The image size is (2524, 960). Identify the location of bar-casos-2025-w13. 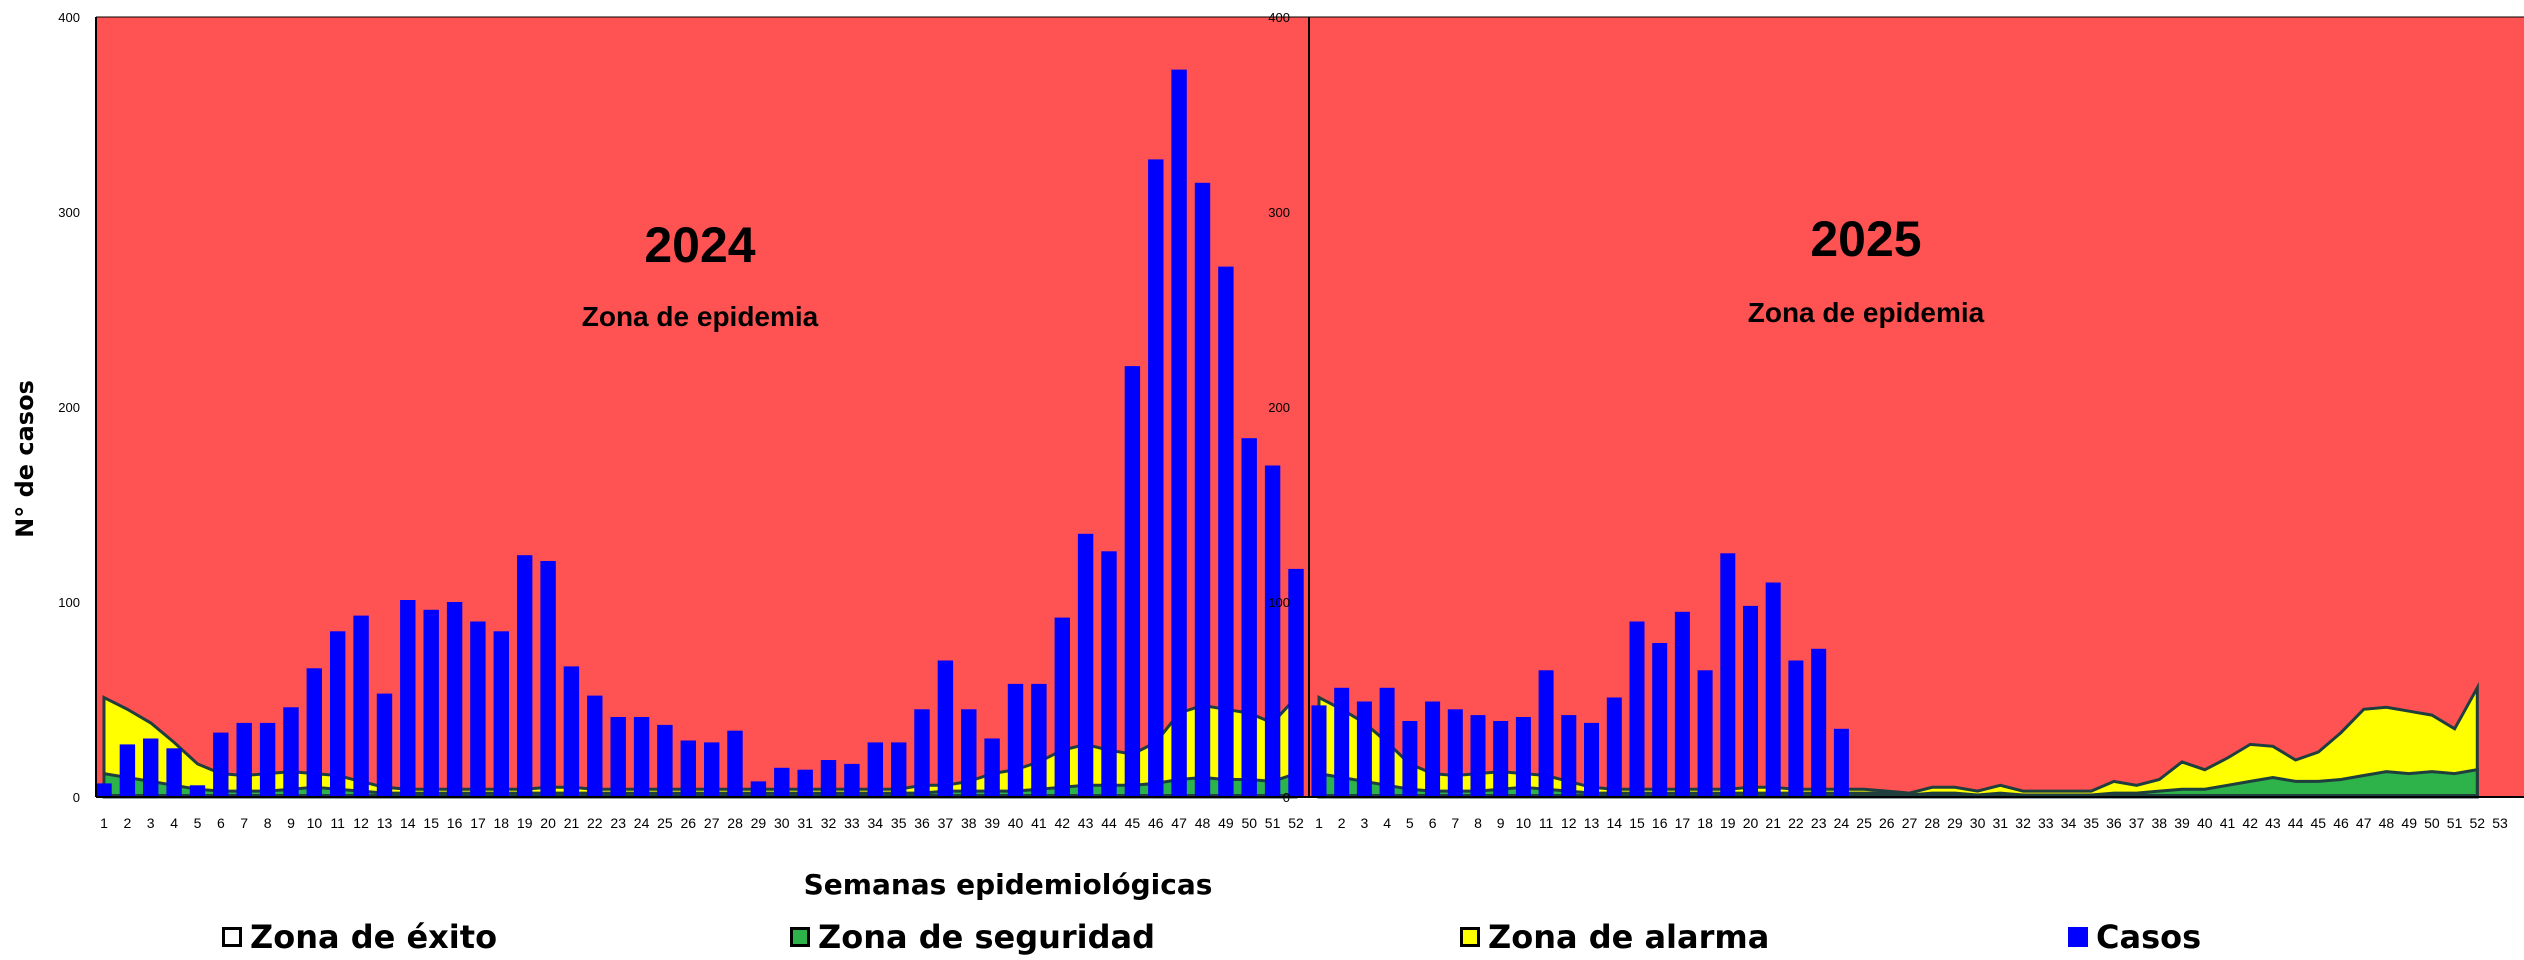
(1591, 759).